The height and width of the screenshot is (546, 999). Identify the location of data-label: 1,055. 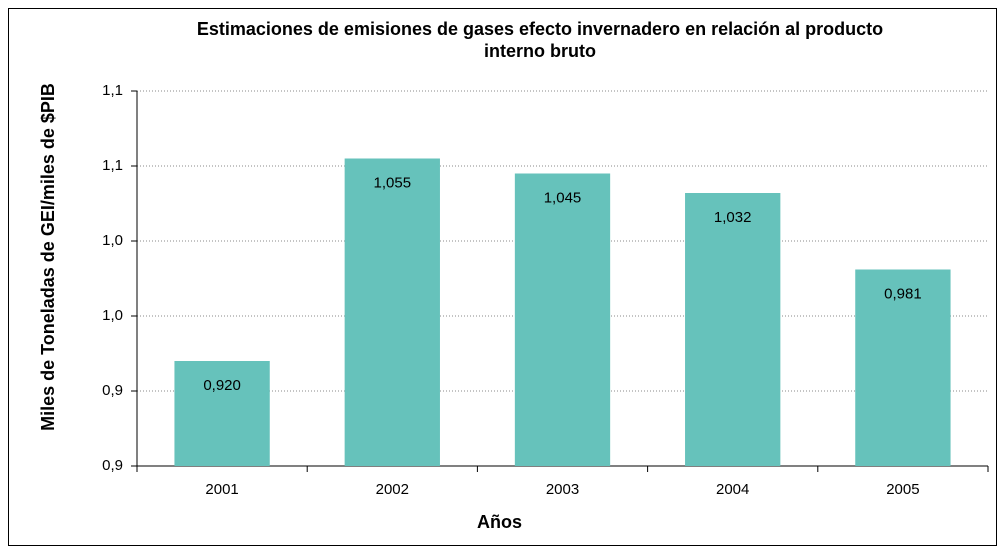
(393, 182).